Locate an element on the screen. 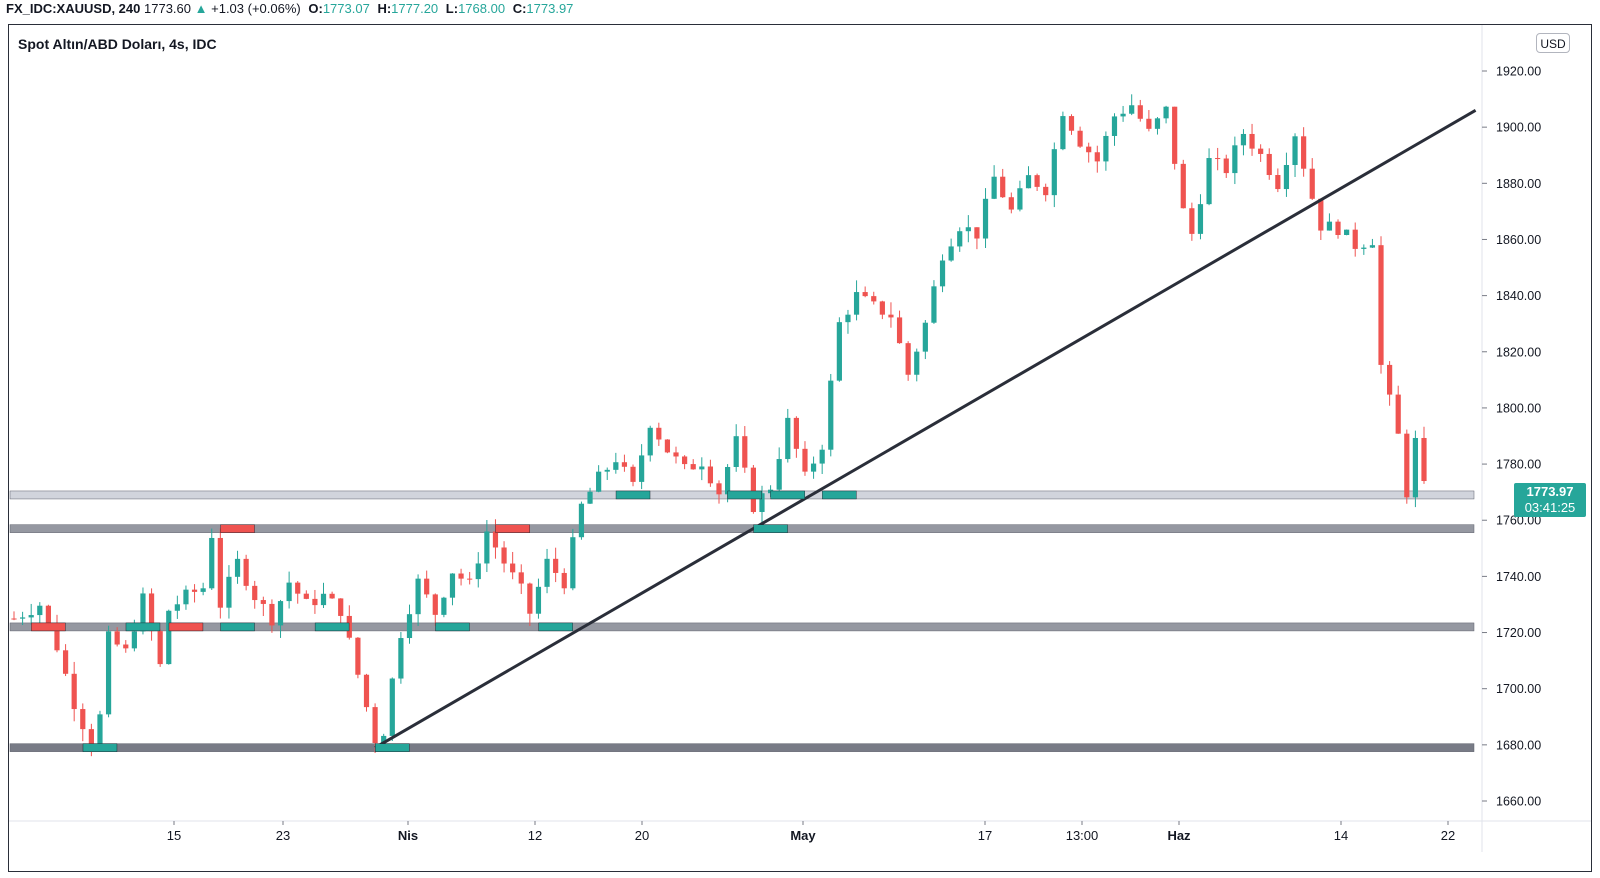 This screenshot has width=1600, height=878. open-label: O: is located at coordinates (315, 8).